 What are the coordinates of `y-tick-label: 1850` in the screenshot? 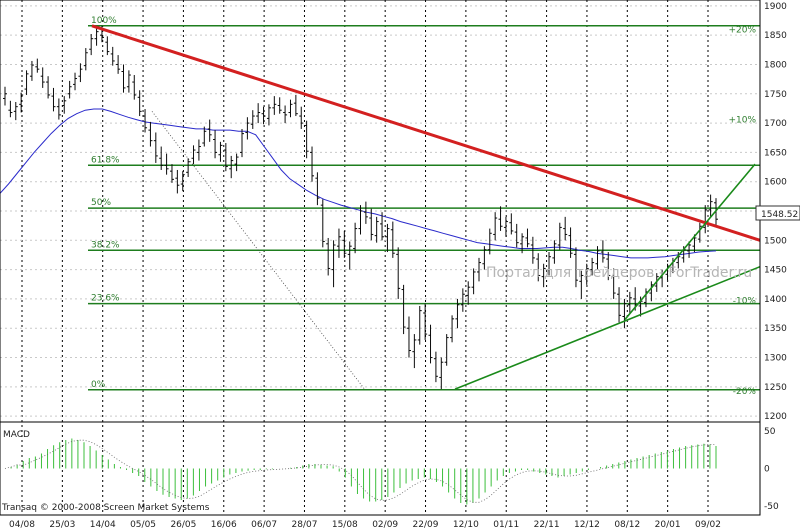 It's located at (775, 36).